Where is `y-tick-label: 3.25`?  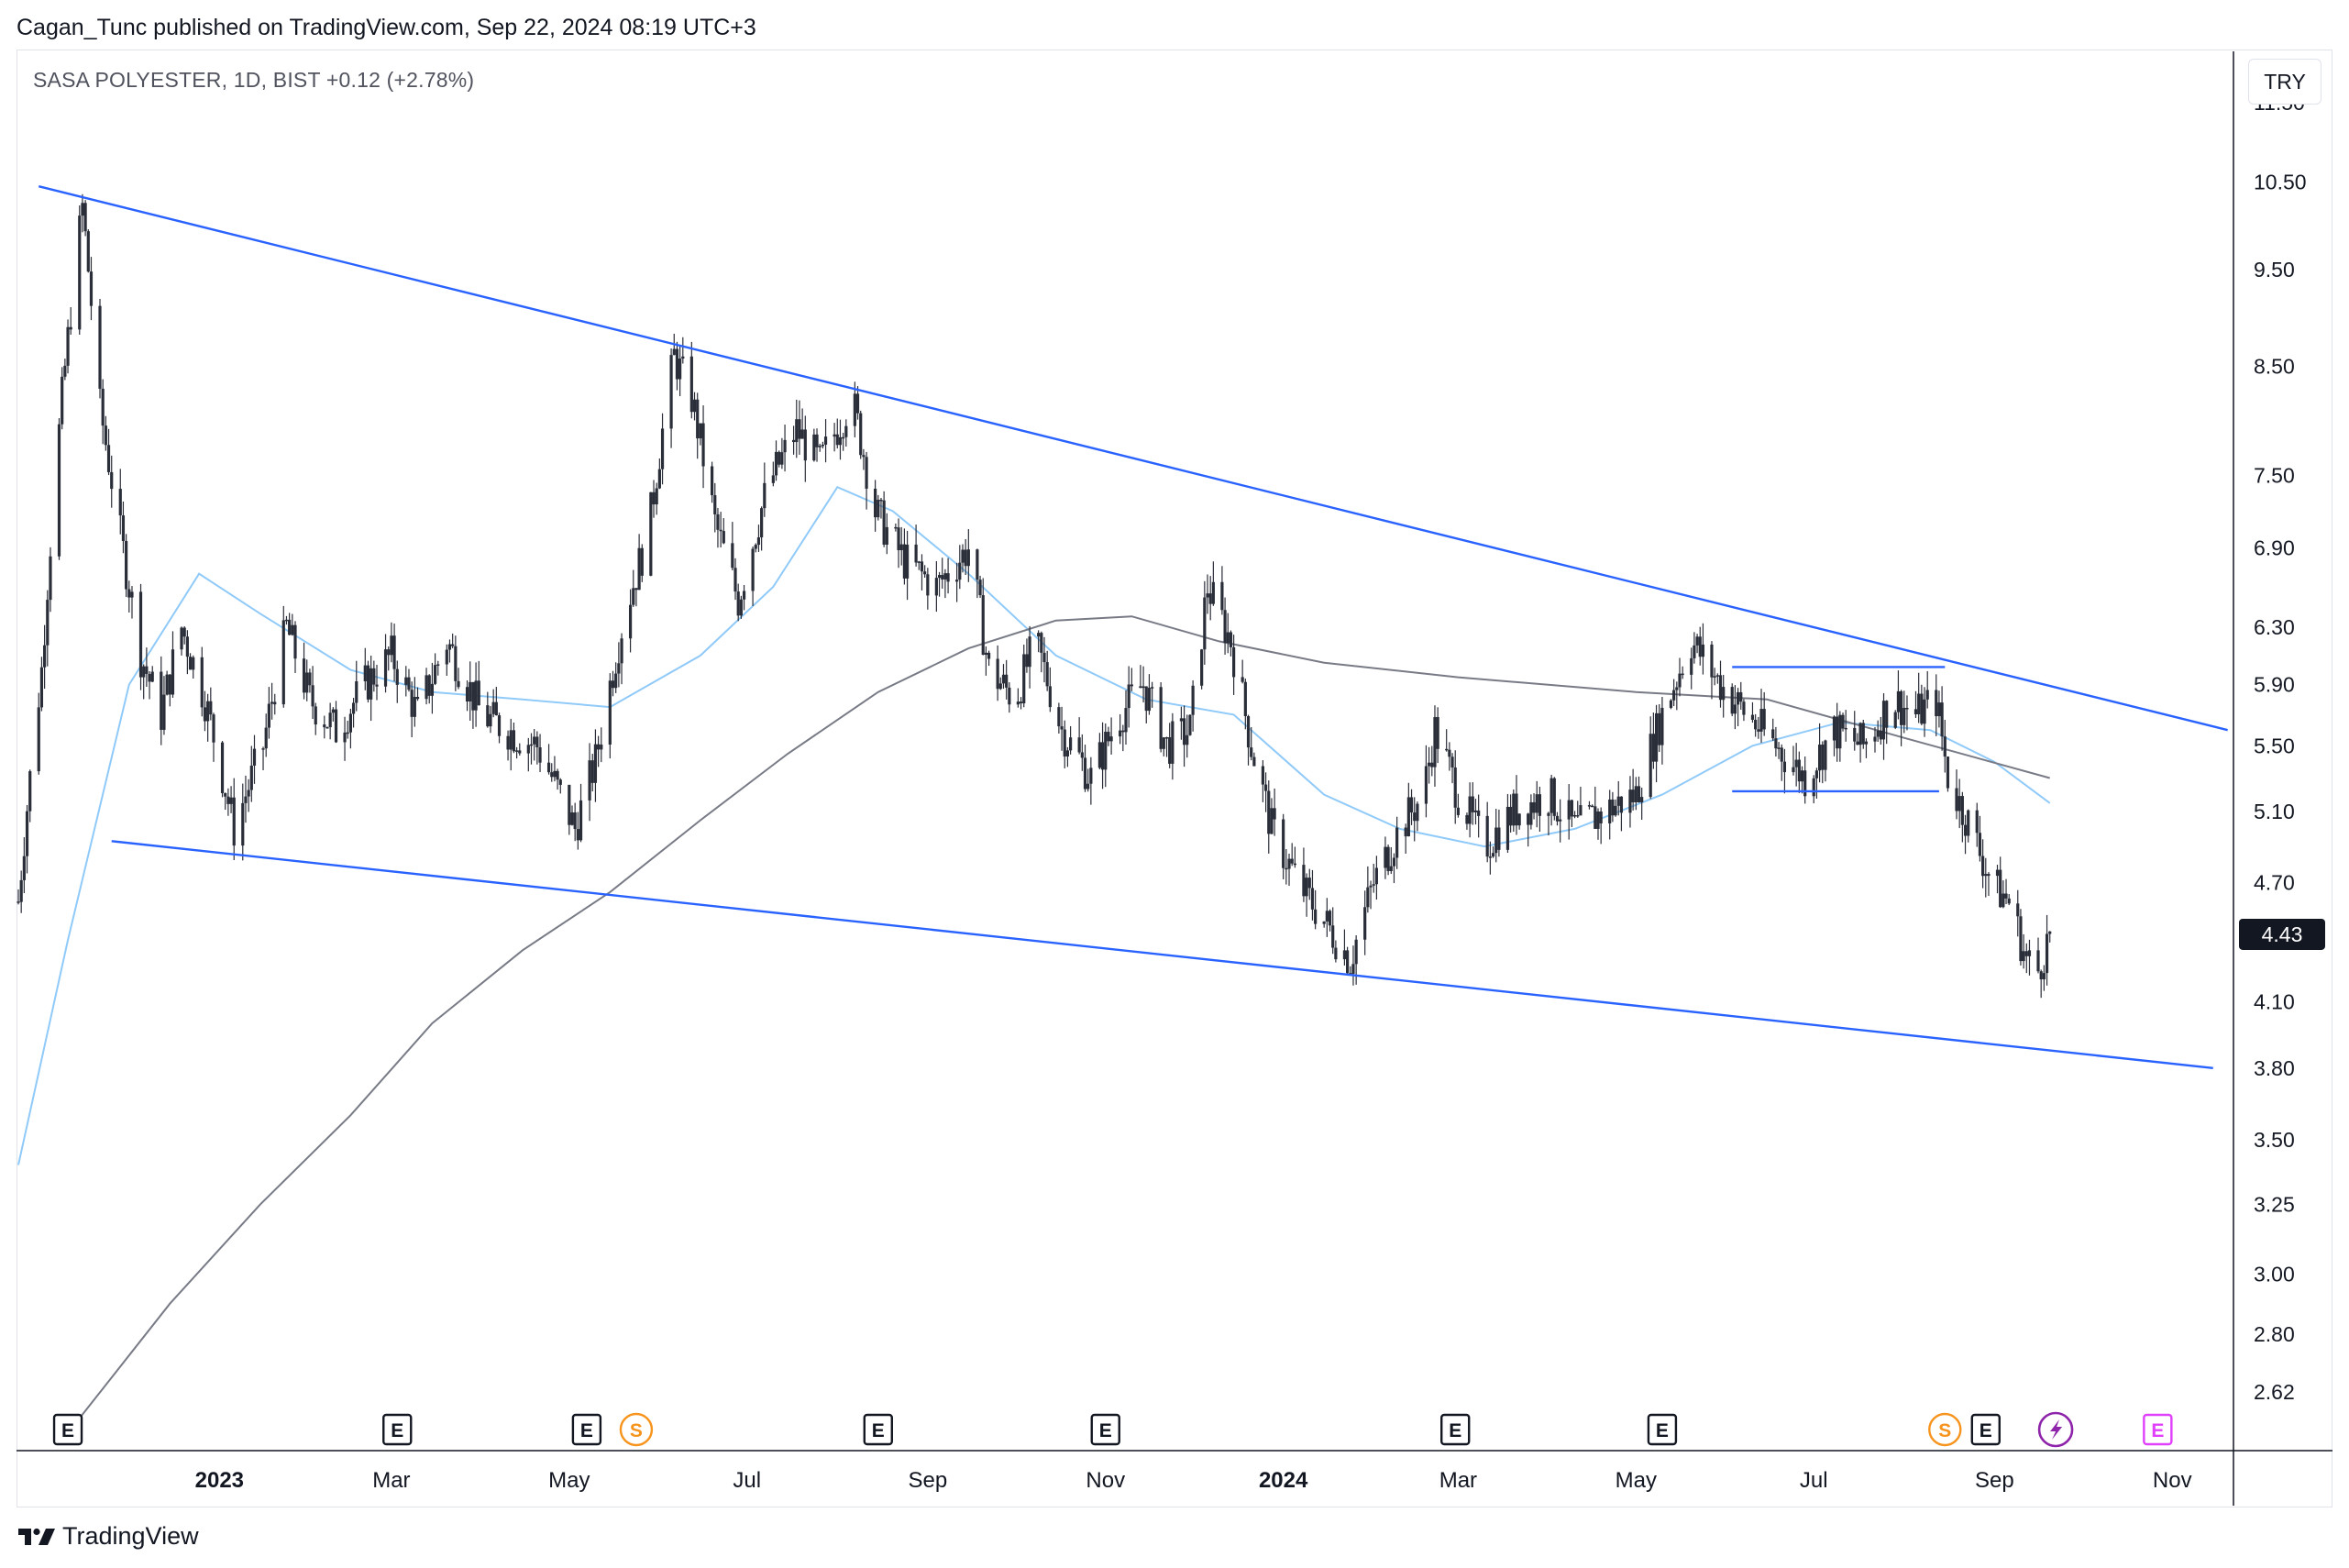
y-tick-label: 3.25 is located at coordinates (2274, 1204).